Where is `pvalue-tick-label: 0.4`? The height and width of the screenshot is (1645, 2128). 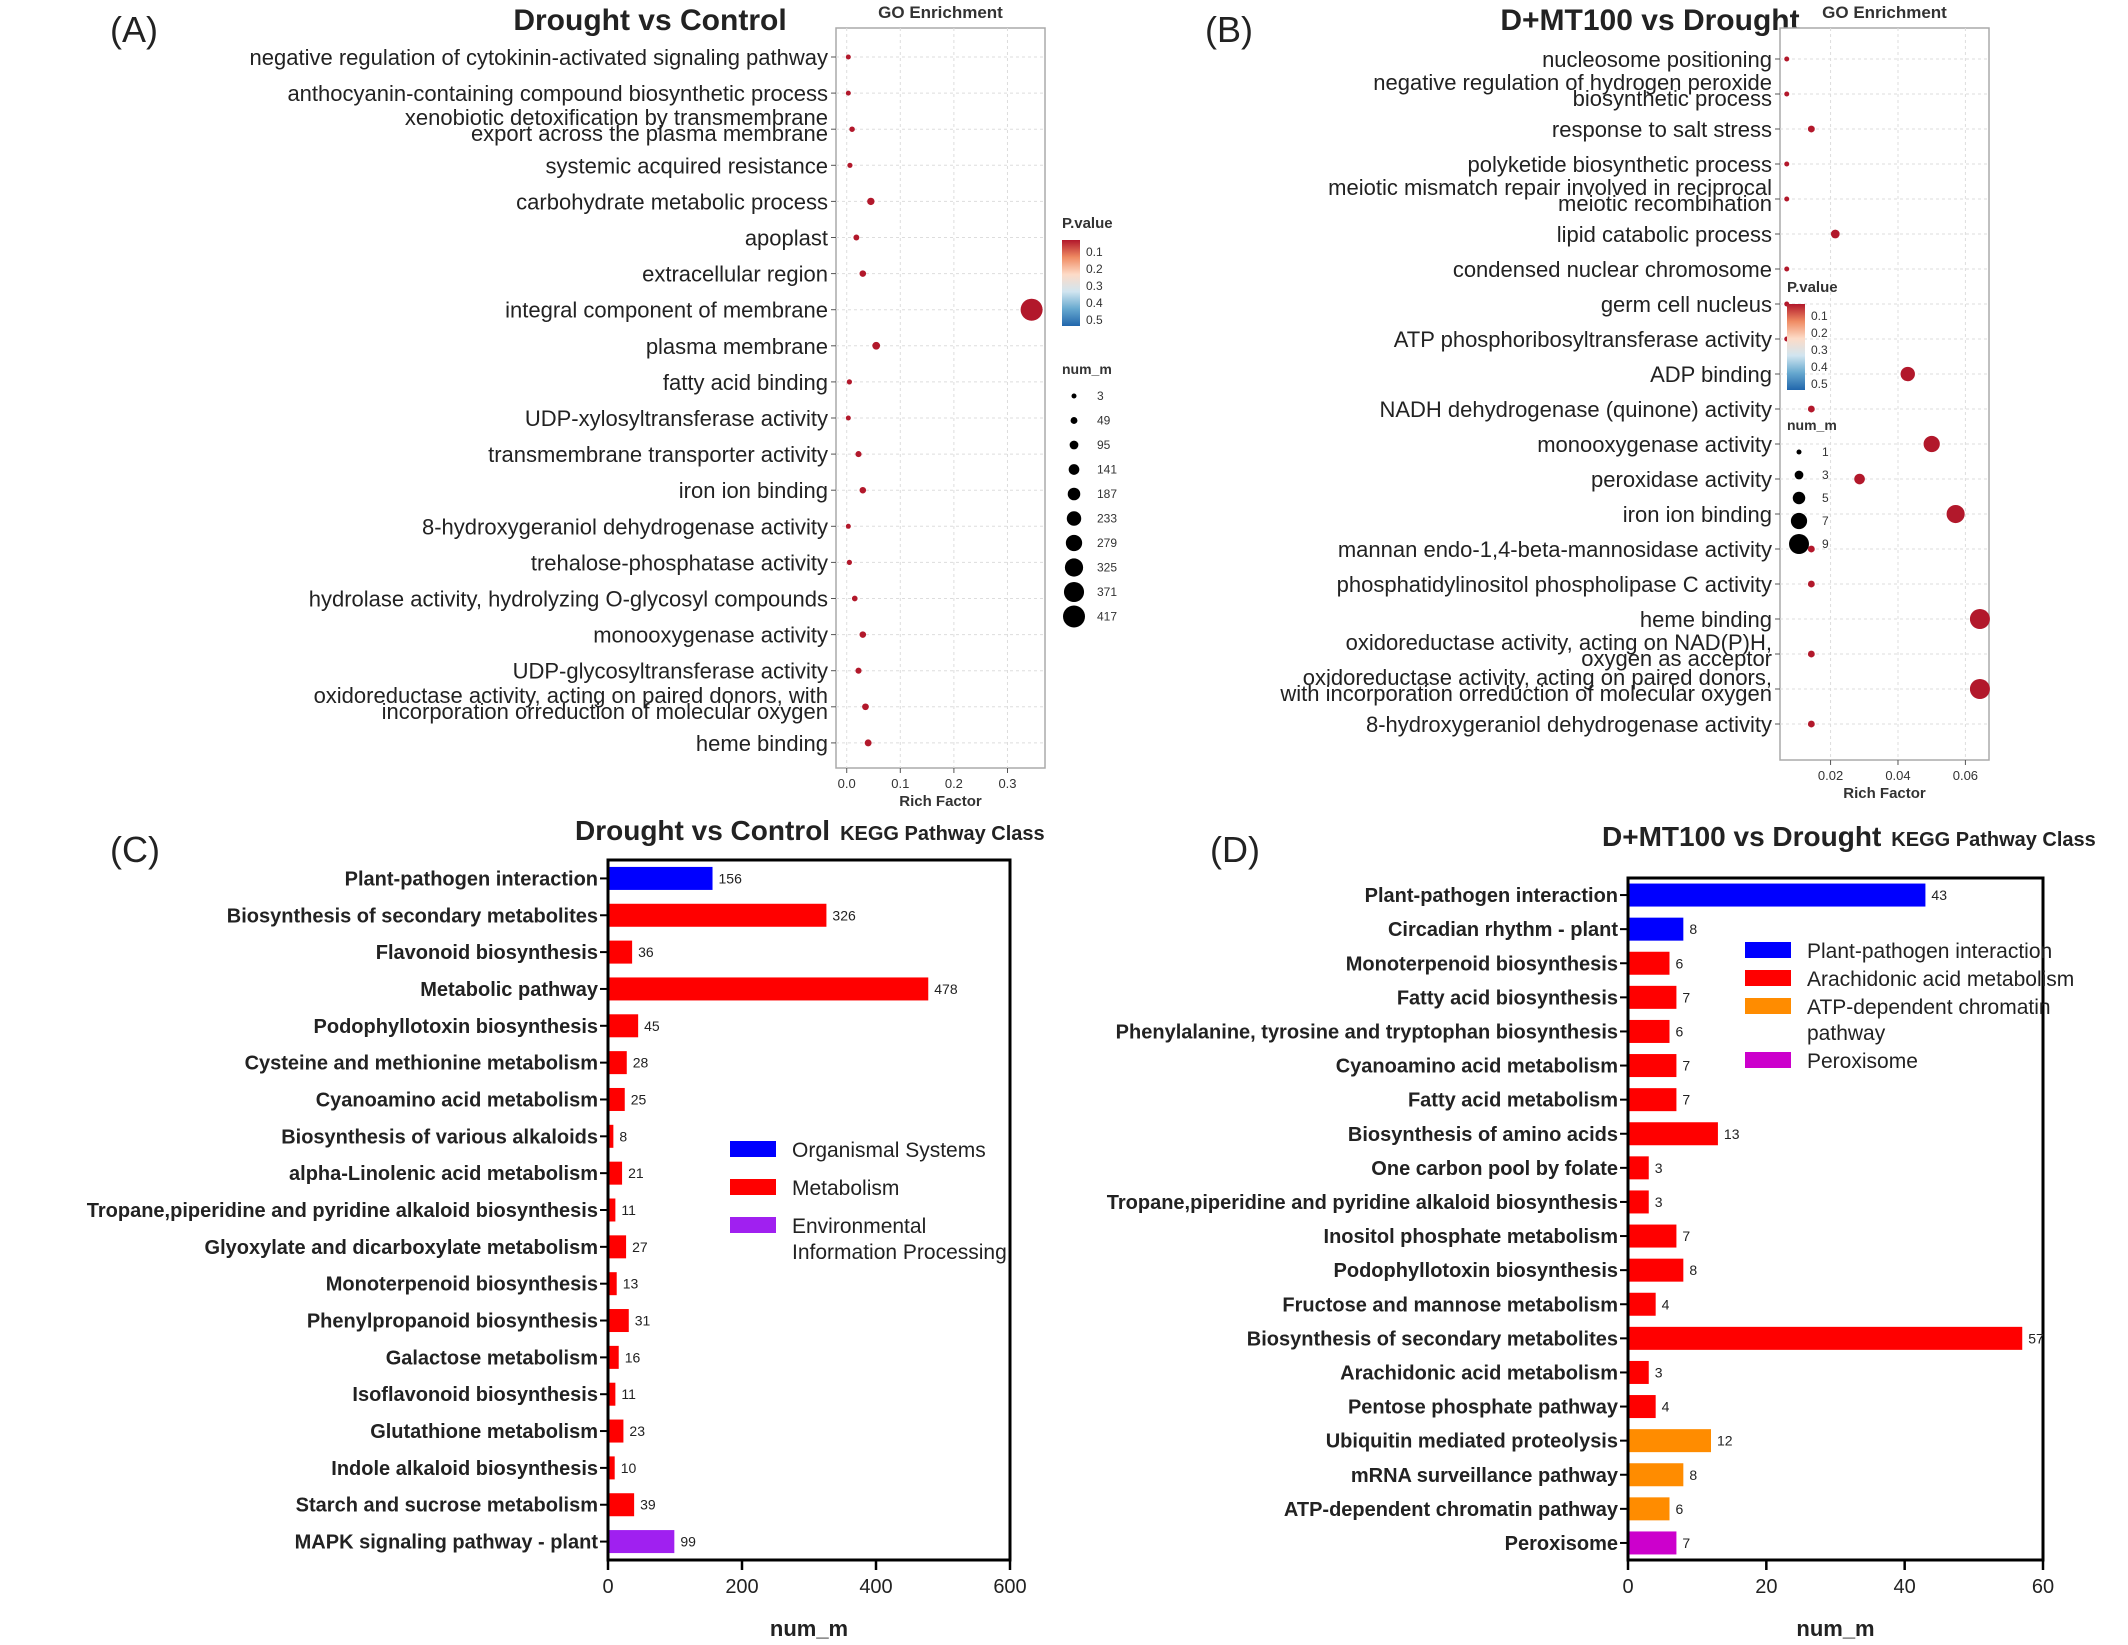 pvalue-tick-label: 0.4 is located at coordinates (1819, 367).